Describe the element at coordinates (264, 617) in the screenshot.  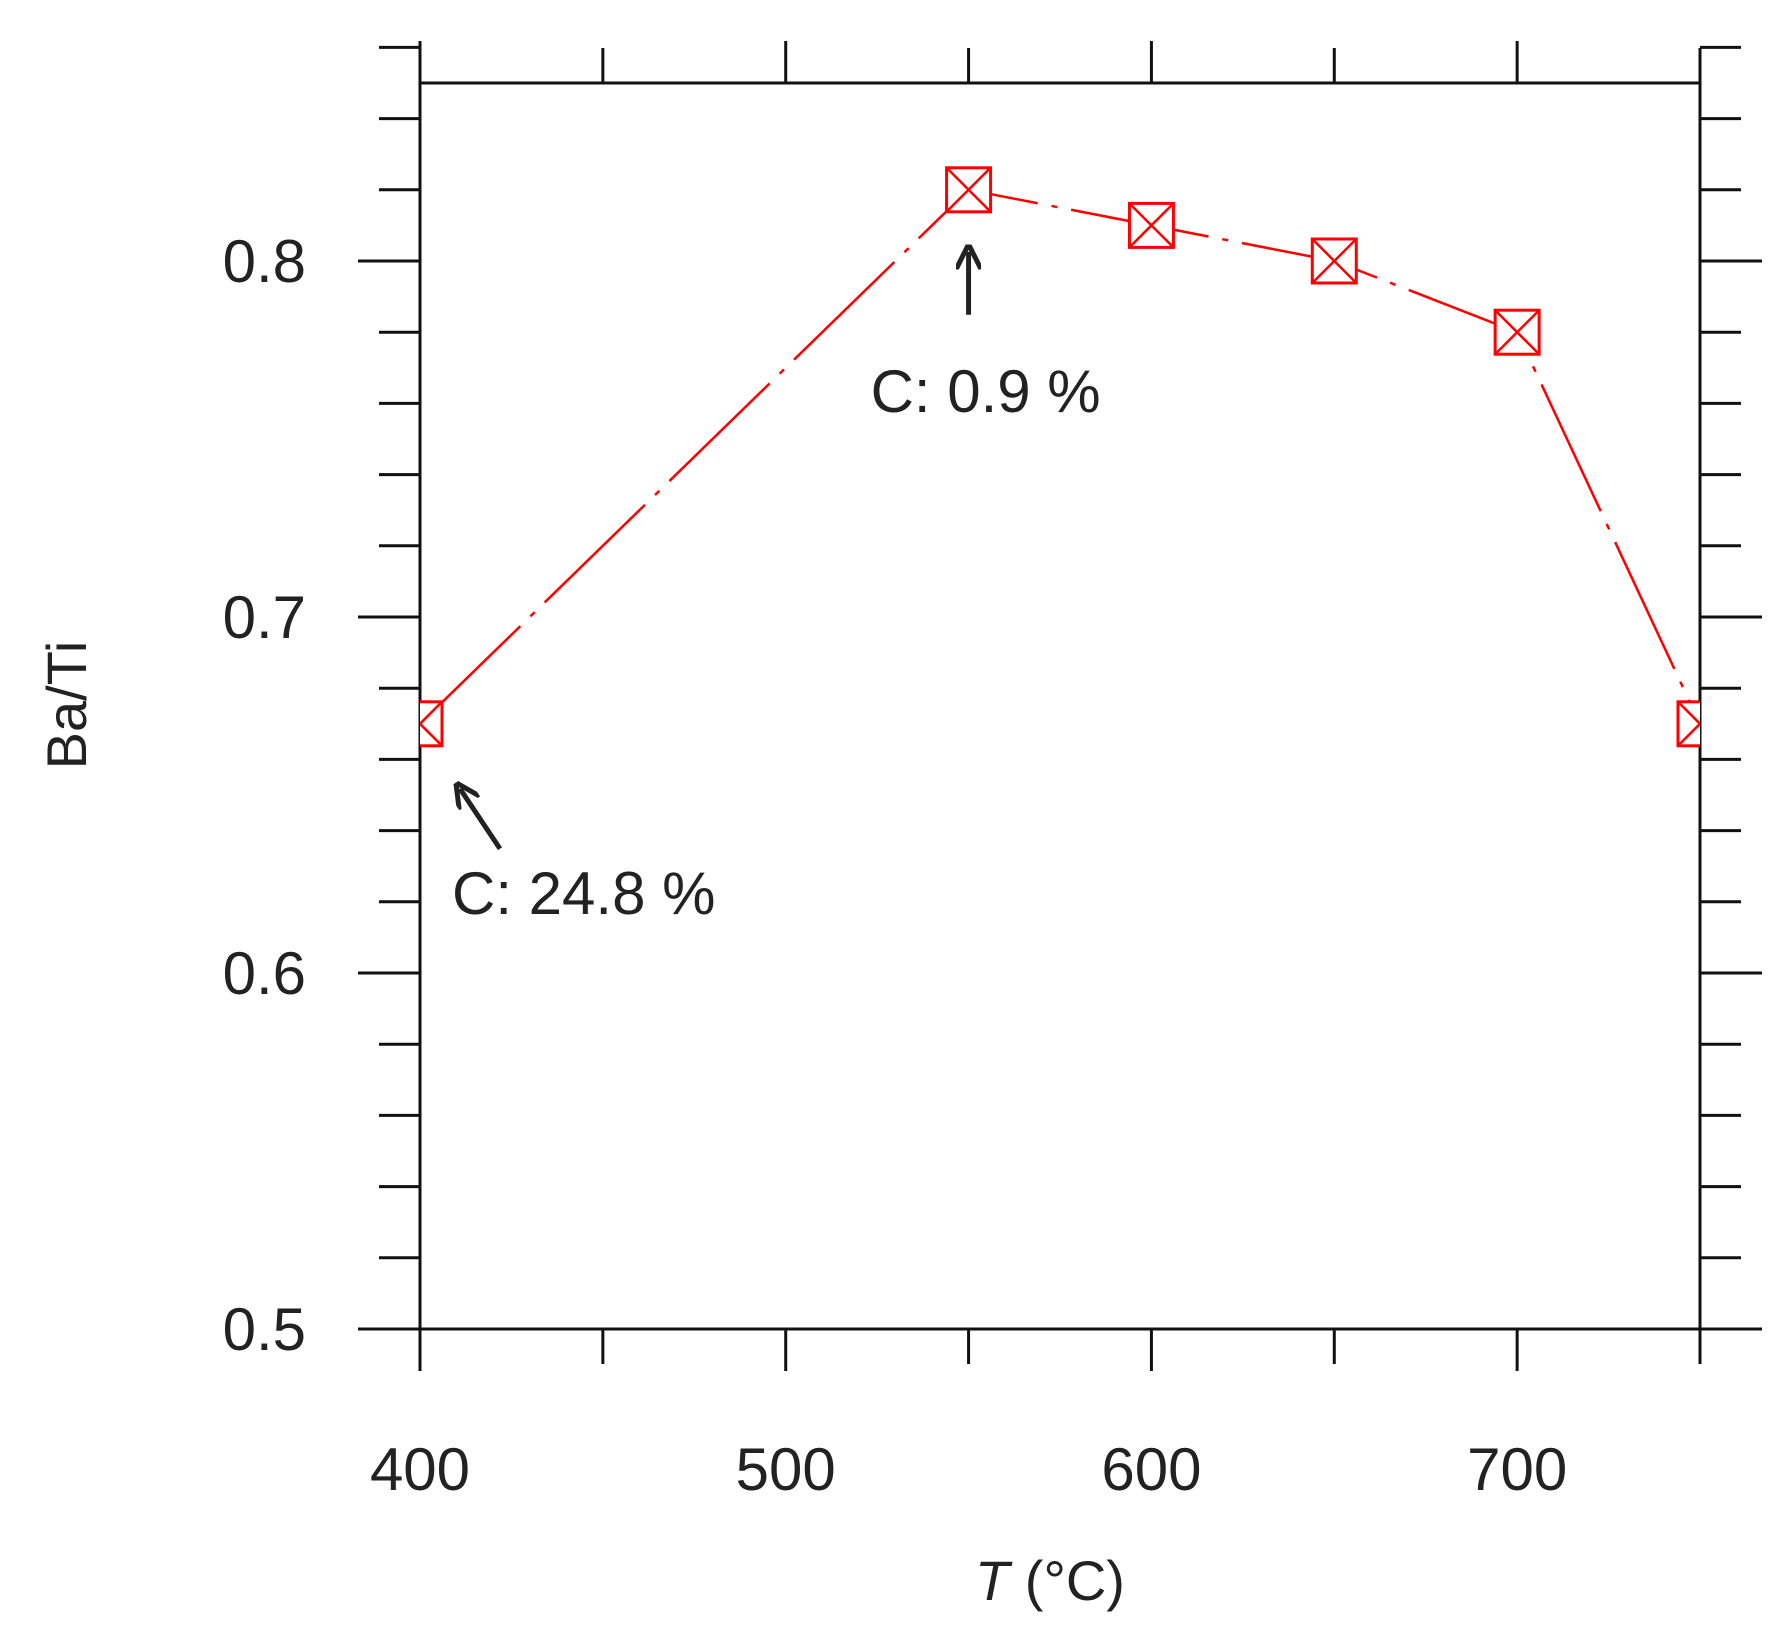
I see `y-tick-label: 0.7` at that location.